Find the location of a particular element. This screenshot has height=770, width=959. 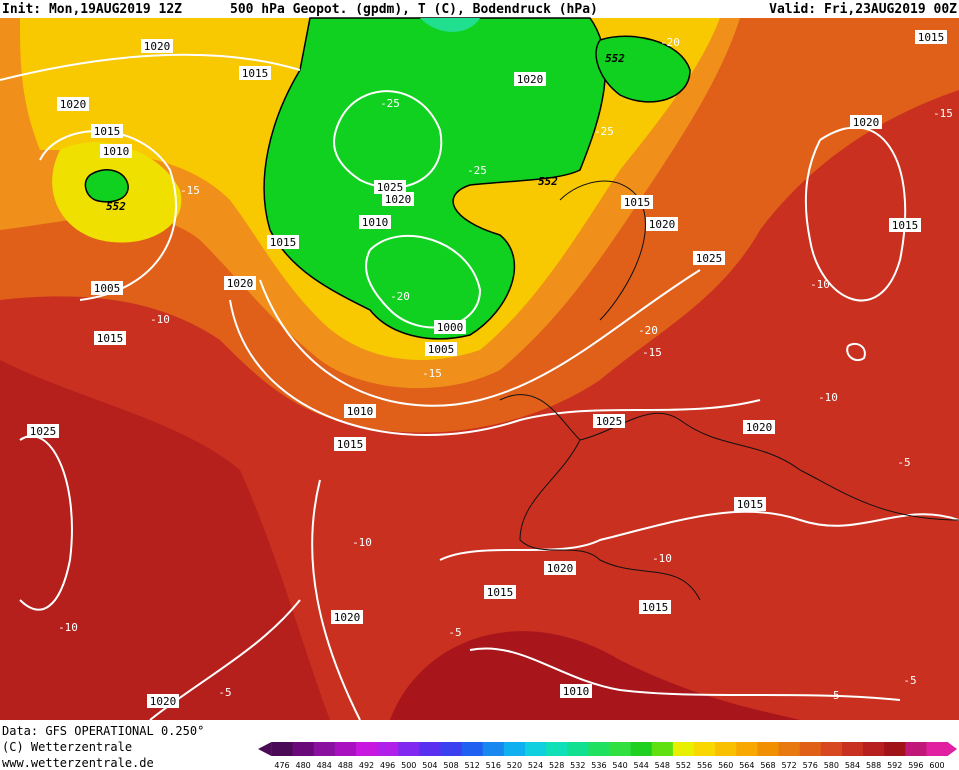

legend-level: 488 is located at coordinates (345, 765).